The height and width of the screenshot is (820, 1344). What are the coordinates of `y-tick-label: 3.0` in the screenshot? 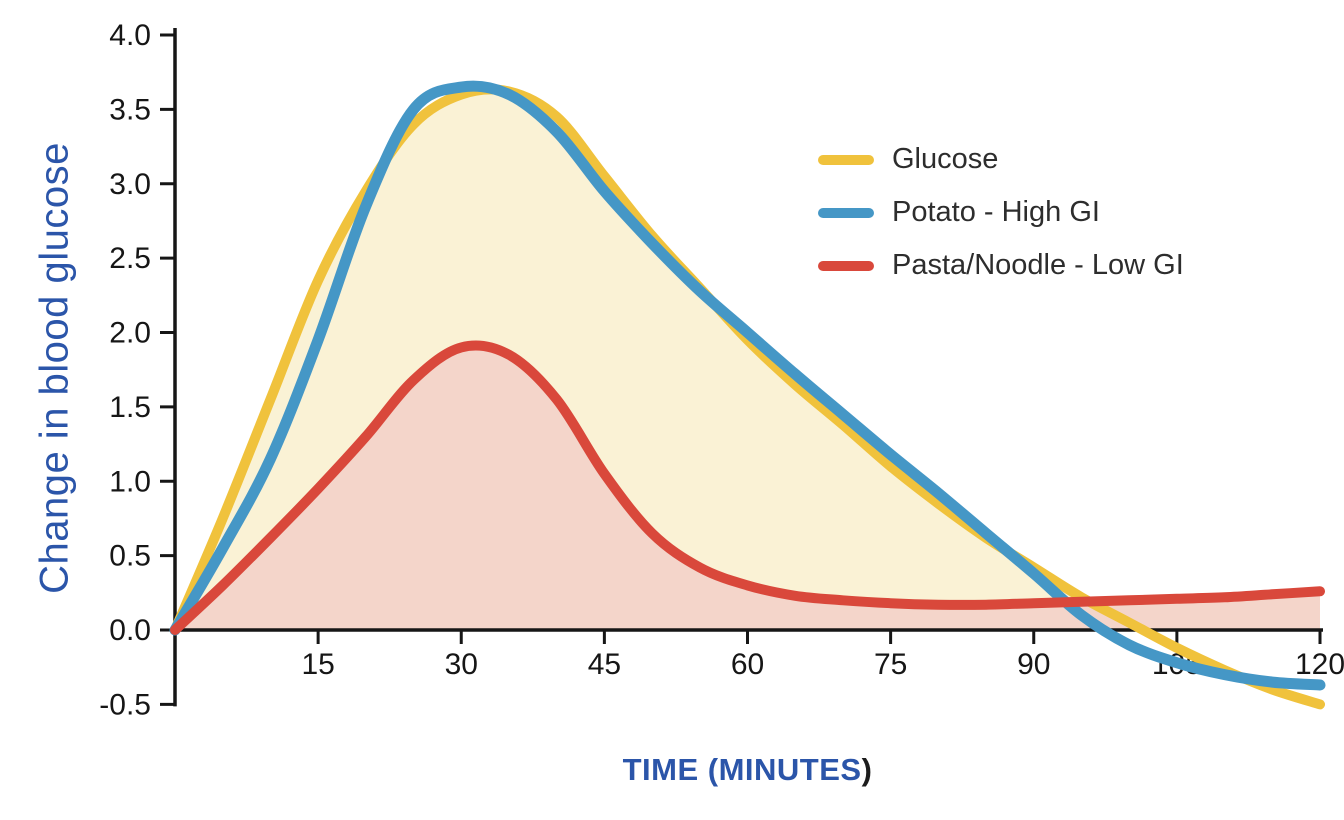 It's located at (130, 184).